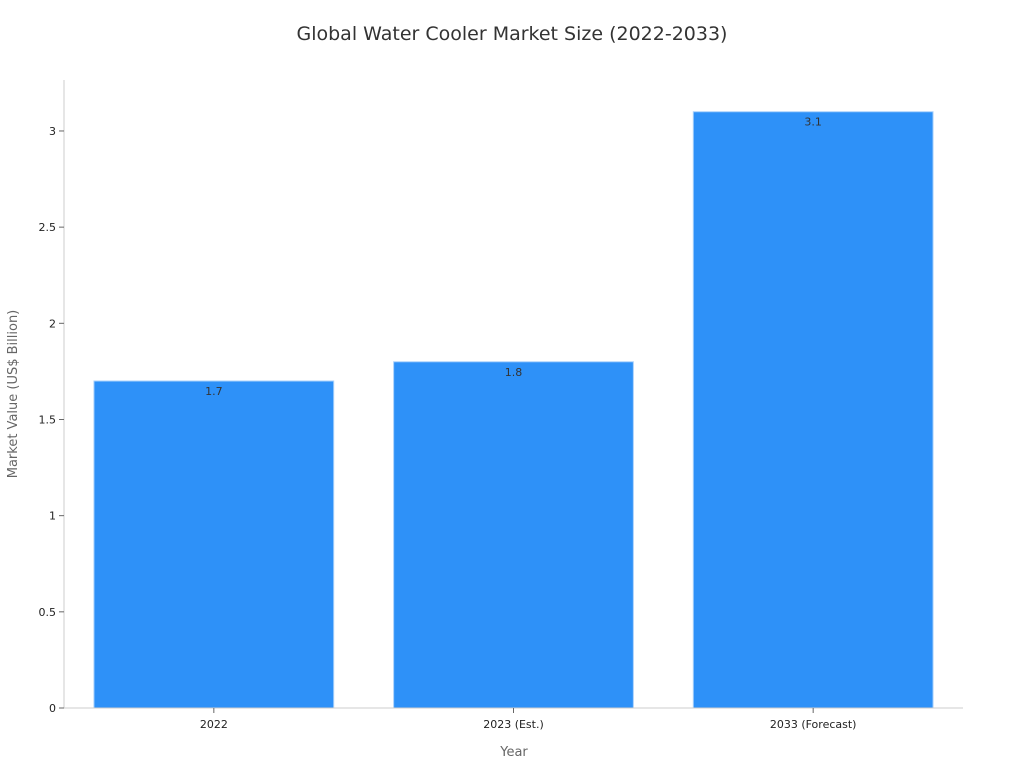 The height and width of the screenshot is (768, 1024). What do you see at coordinates (52, 516) in the screenshot?
I see `y-tick-label: 1` at bounding box center [52, 516].